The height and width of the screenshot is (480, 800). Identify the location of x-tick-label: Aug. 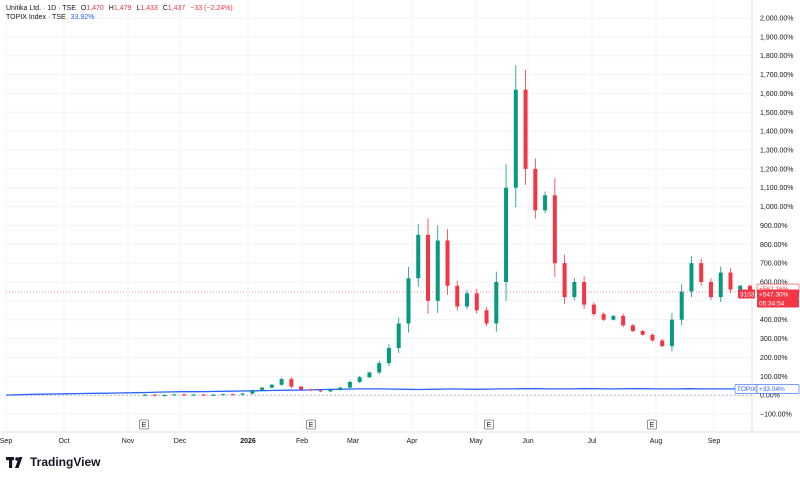
(656, 441).